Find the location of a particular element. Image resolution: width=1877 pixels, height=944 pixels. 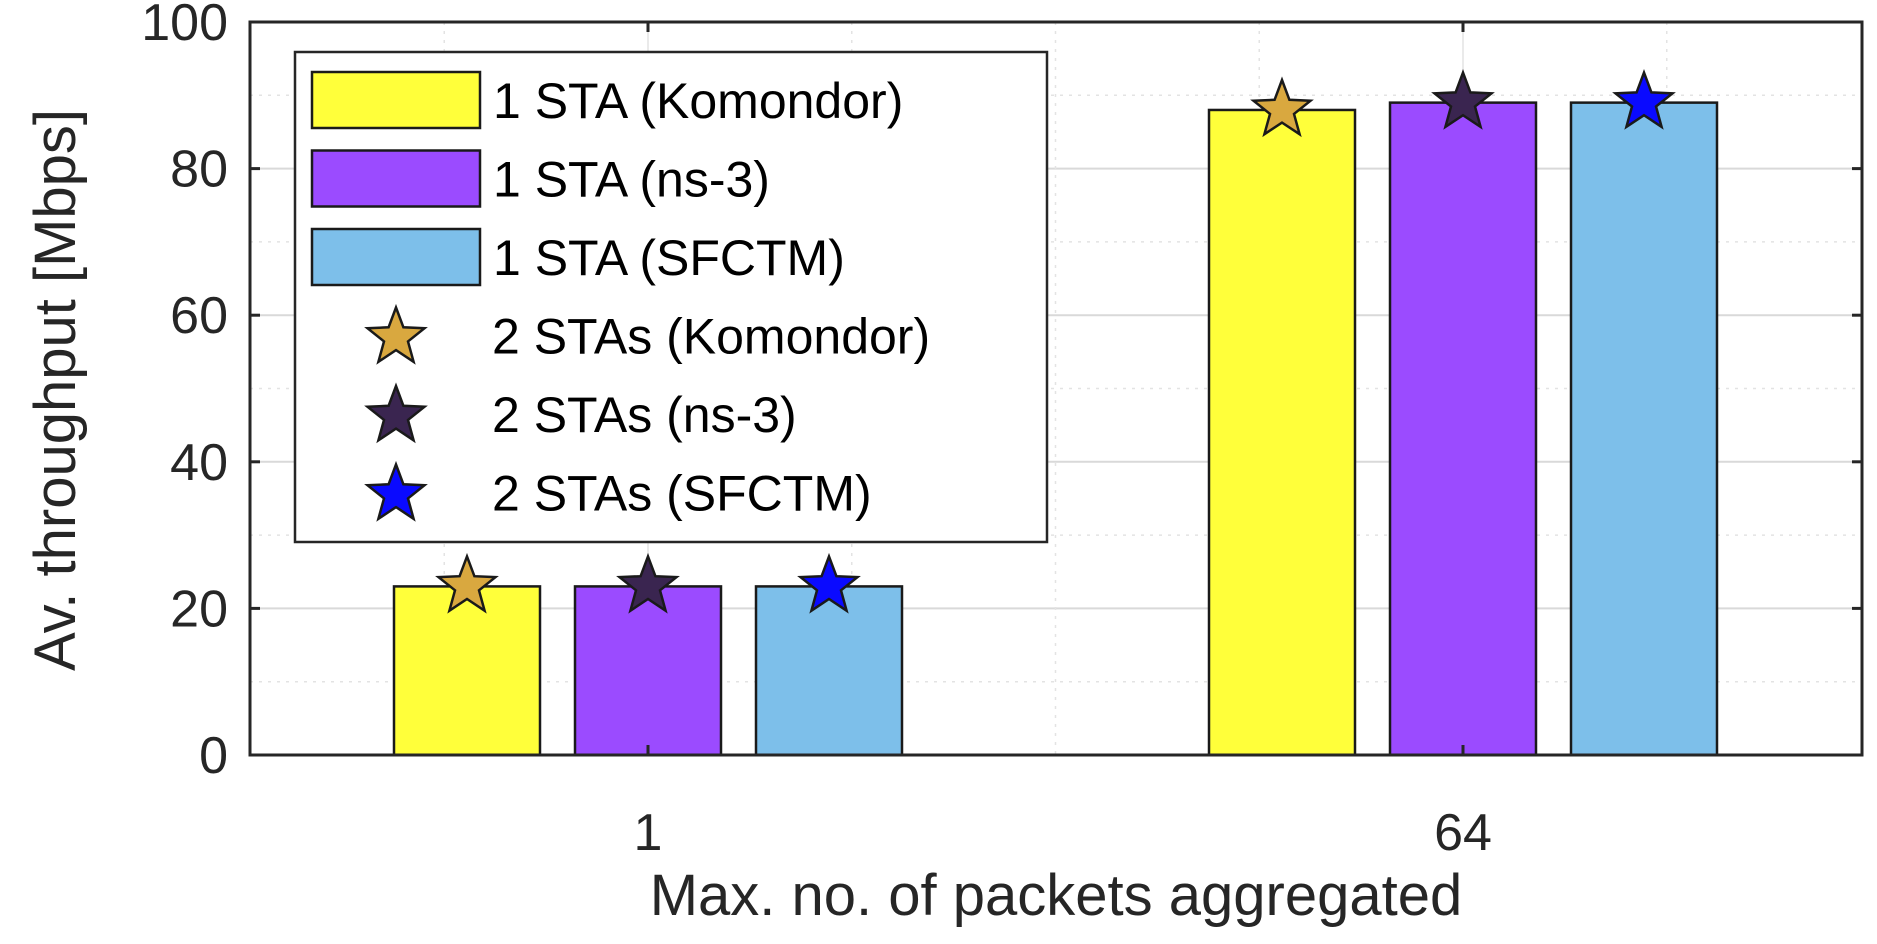

x-tick-label: 64 is located at coordinates (1463, 833).